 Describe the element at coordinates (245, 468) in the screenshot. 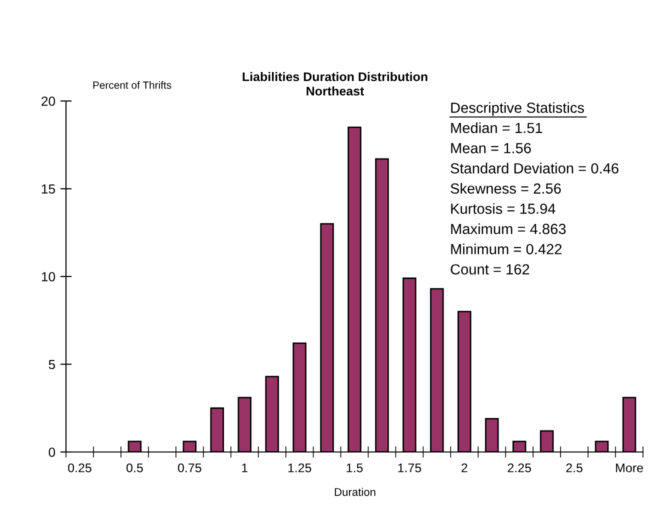

I see `x-tick-label: 1` at that location.